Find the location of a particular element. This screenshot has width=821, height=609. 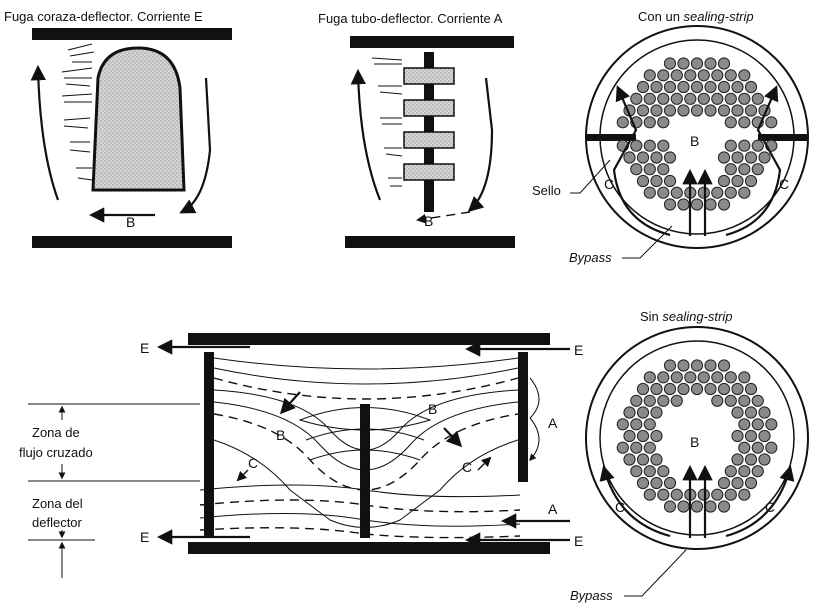

main-a-arrows-right is located at coordinates (535, 418).